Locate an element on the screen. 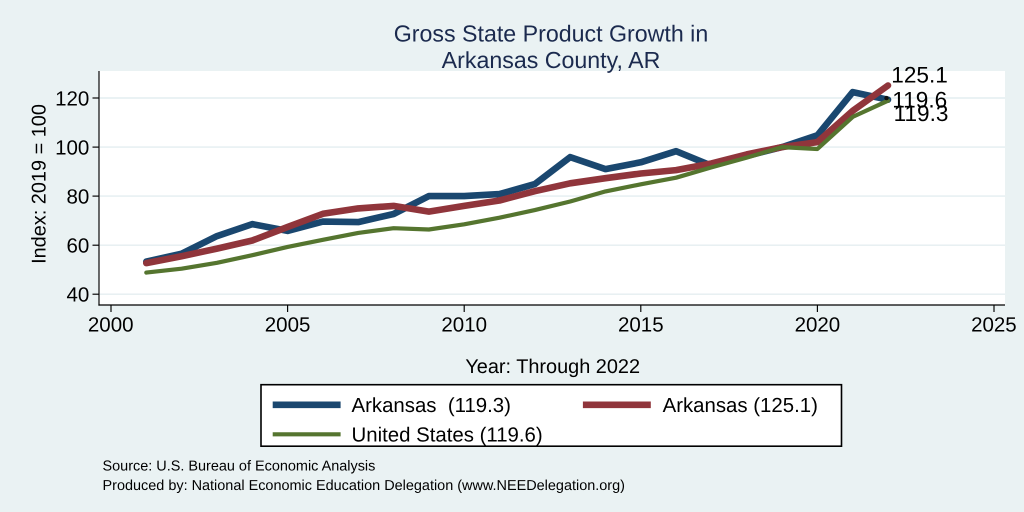 The image size is (1024, 512). svg-text: Arkansas (119.3) is located at coordinates (431, 406).